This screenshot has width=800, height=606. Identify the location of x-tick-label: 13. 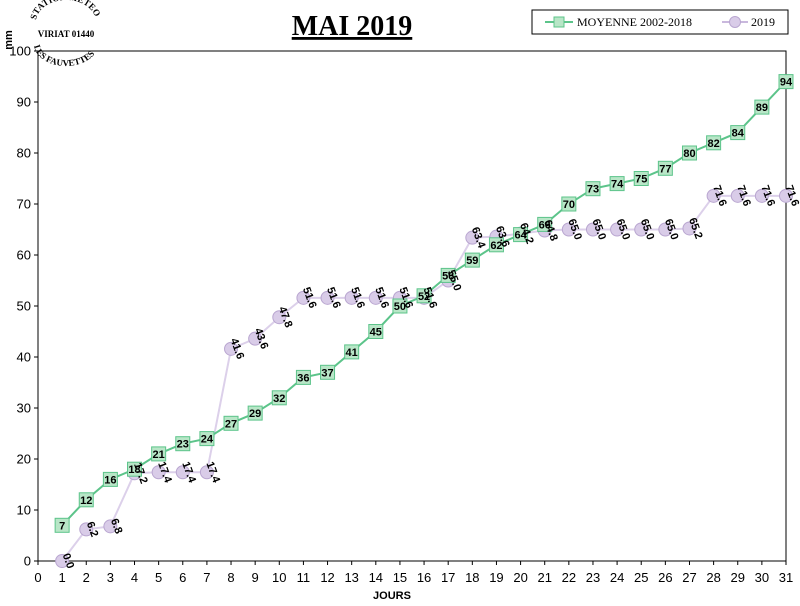
(351, 577).